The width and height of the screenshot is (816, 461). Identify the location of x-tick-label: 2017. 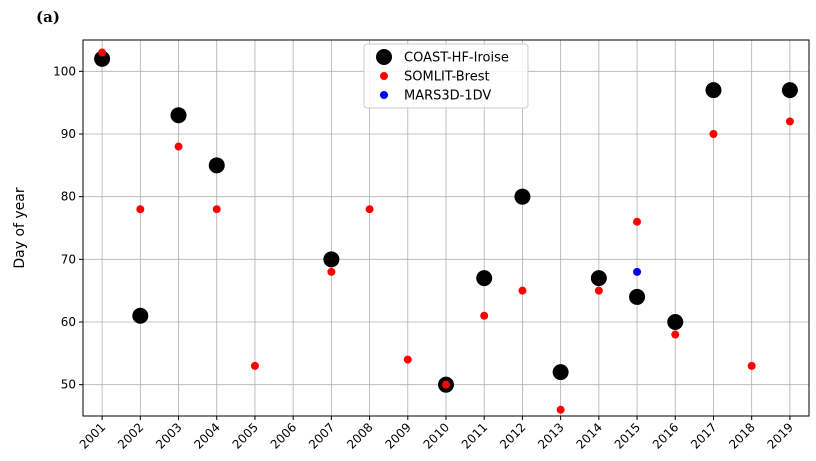
(703, 435).